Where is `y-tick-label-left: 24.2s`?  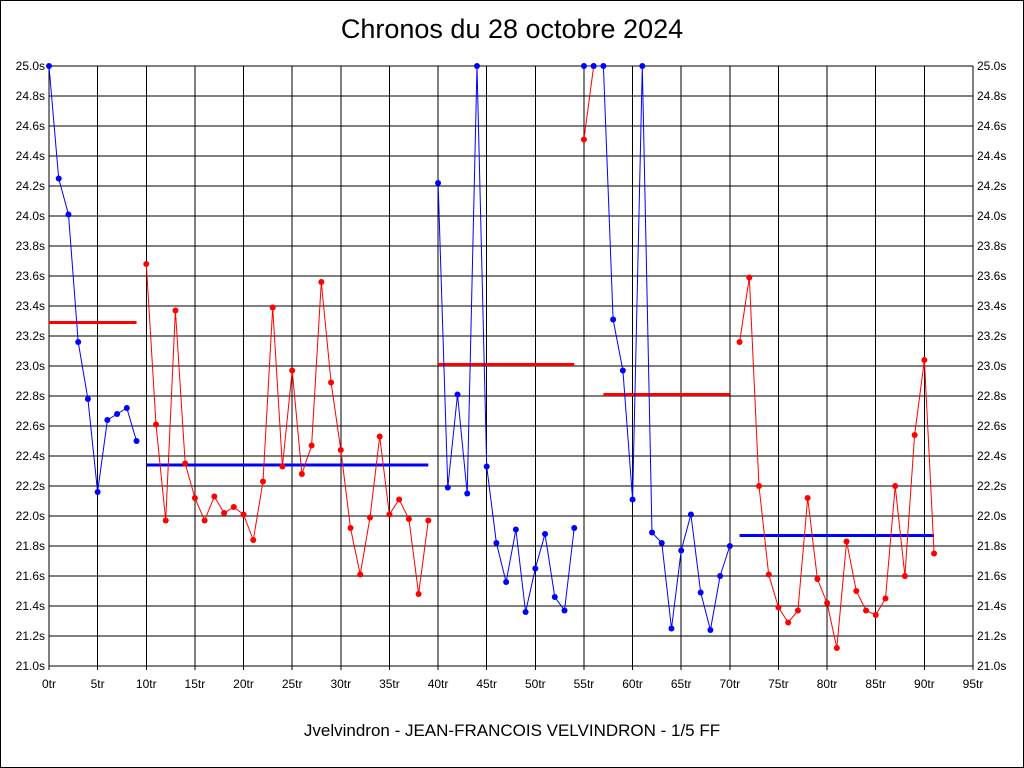 y-tick-label-left: 24.2s is located at coordinates (30, 186).